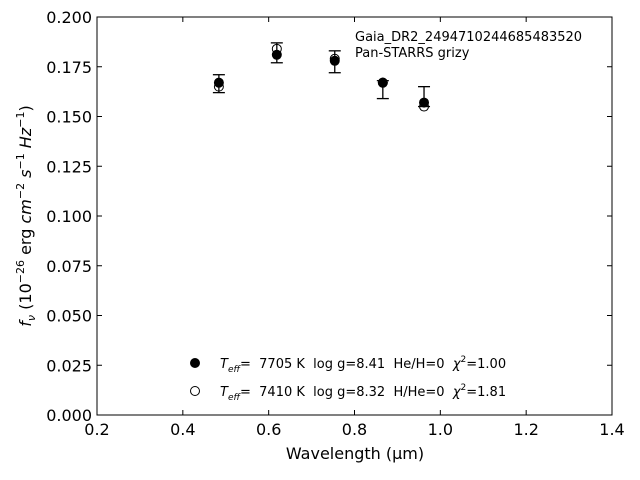  What do you see at coordinates (363, 365) in the screenshot?
I see `legend-entry-1: Teff= 7705 K log g=8.41 He/H=0 χ2=1.00` at bounding box center [363, 365].